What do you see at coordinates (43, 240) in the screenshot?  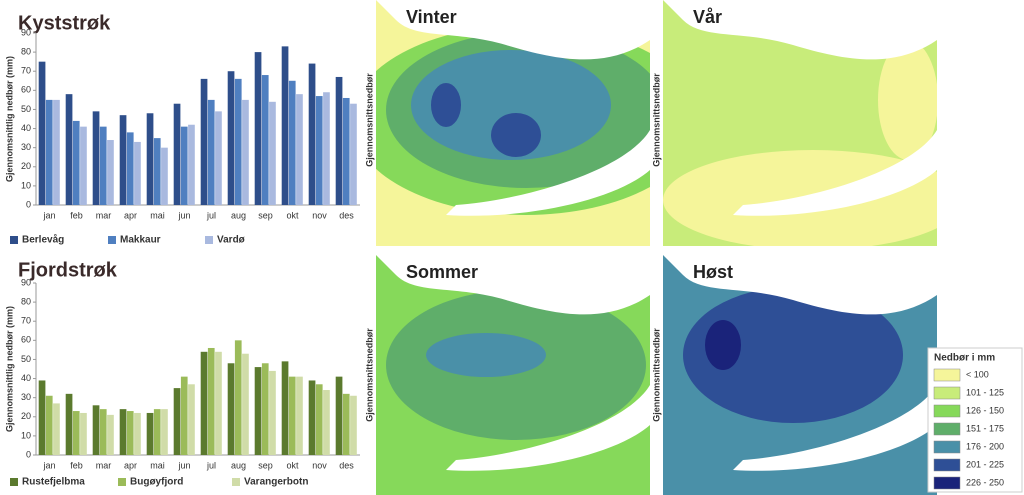 I see `legend-label: Berlevåg` at bounding box center [43, 240].